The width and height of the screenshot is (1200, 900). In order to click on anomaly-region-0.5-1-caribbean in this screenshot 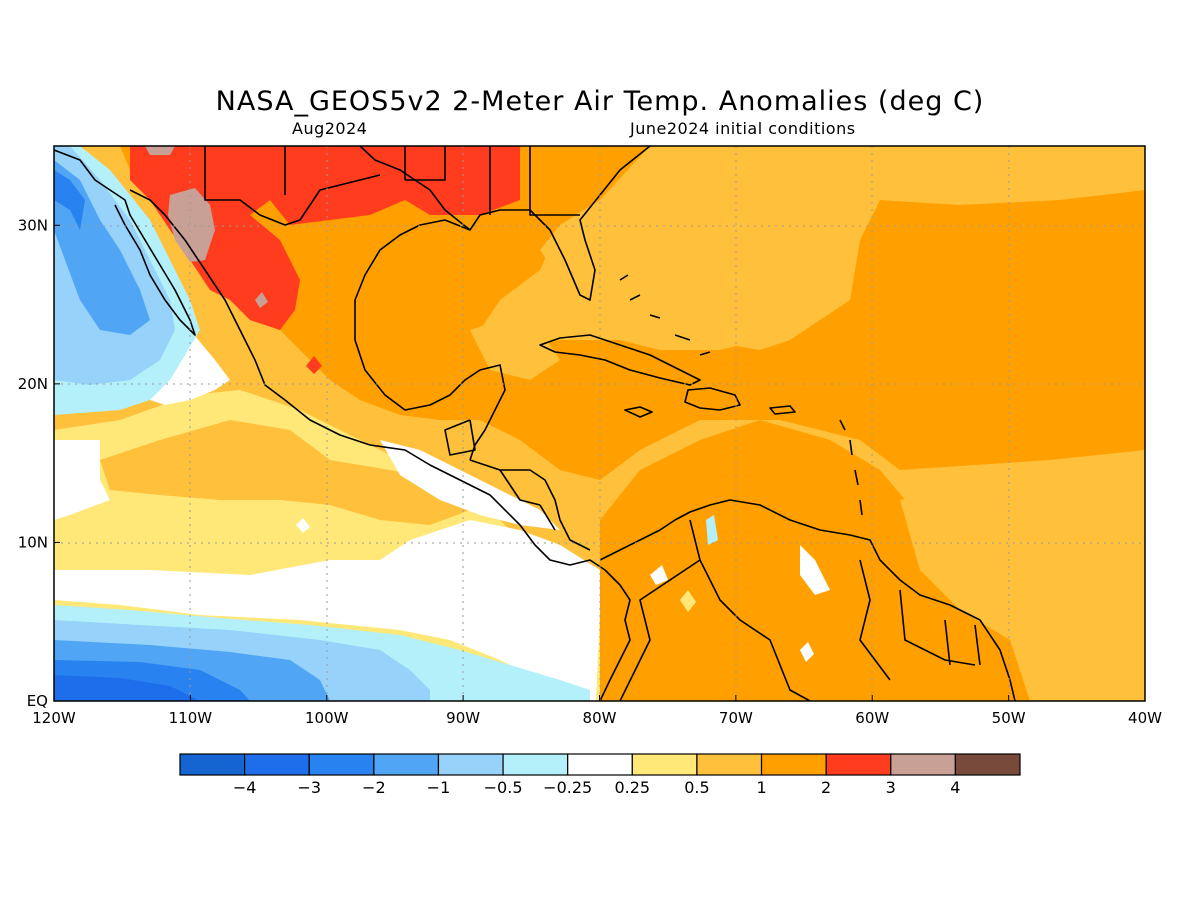, I will do `click(515, 350)`.